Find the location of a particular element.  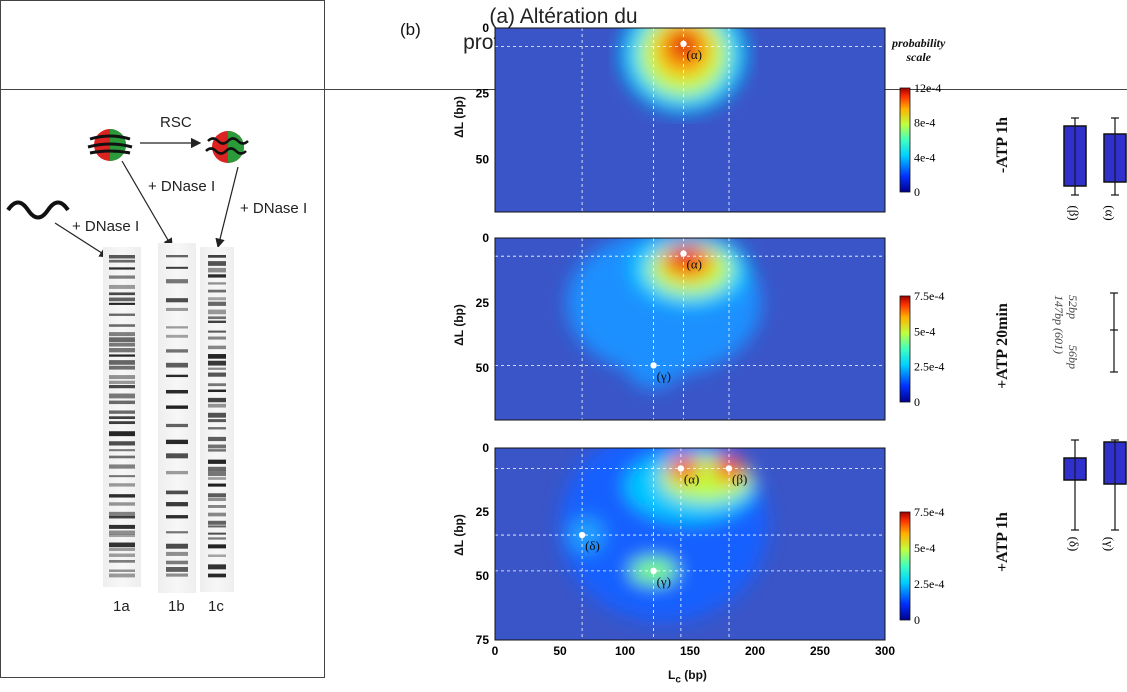

x-tick-label: 250 is located at coordinates (820, 651).